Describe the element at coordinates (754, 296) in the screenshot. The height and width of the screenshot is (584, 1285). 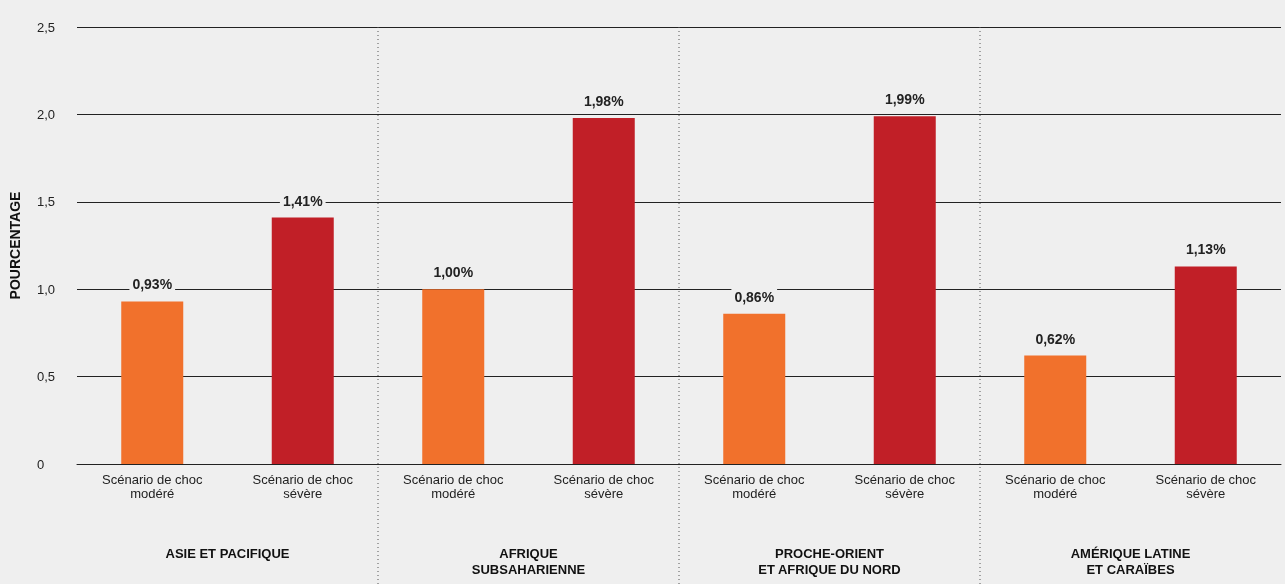
I see `data-label: 0,86%` at that location.